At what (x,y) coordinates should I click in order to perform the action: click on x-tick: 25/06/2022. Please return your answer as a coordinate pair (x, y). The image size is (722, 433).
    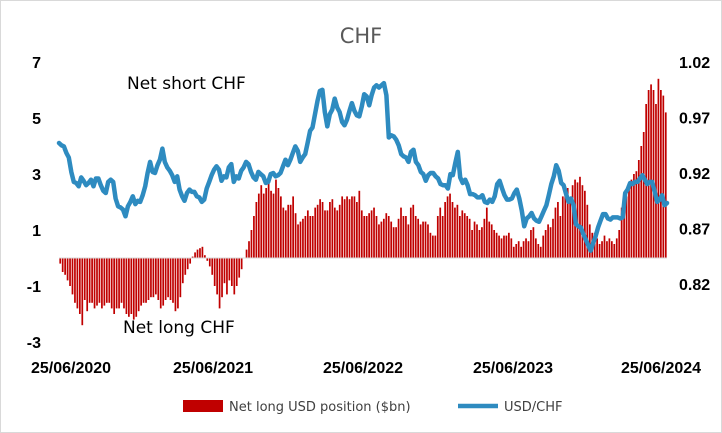
    Looking at the image, I should click on (363, 368).